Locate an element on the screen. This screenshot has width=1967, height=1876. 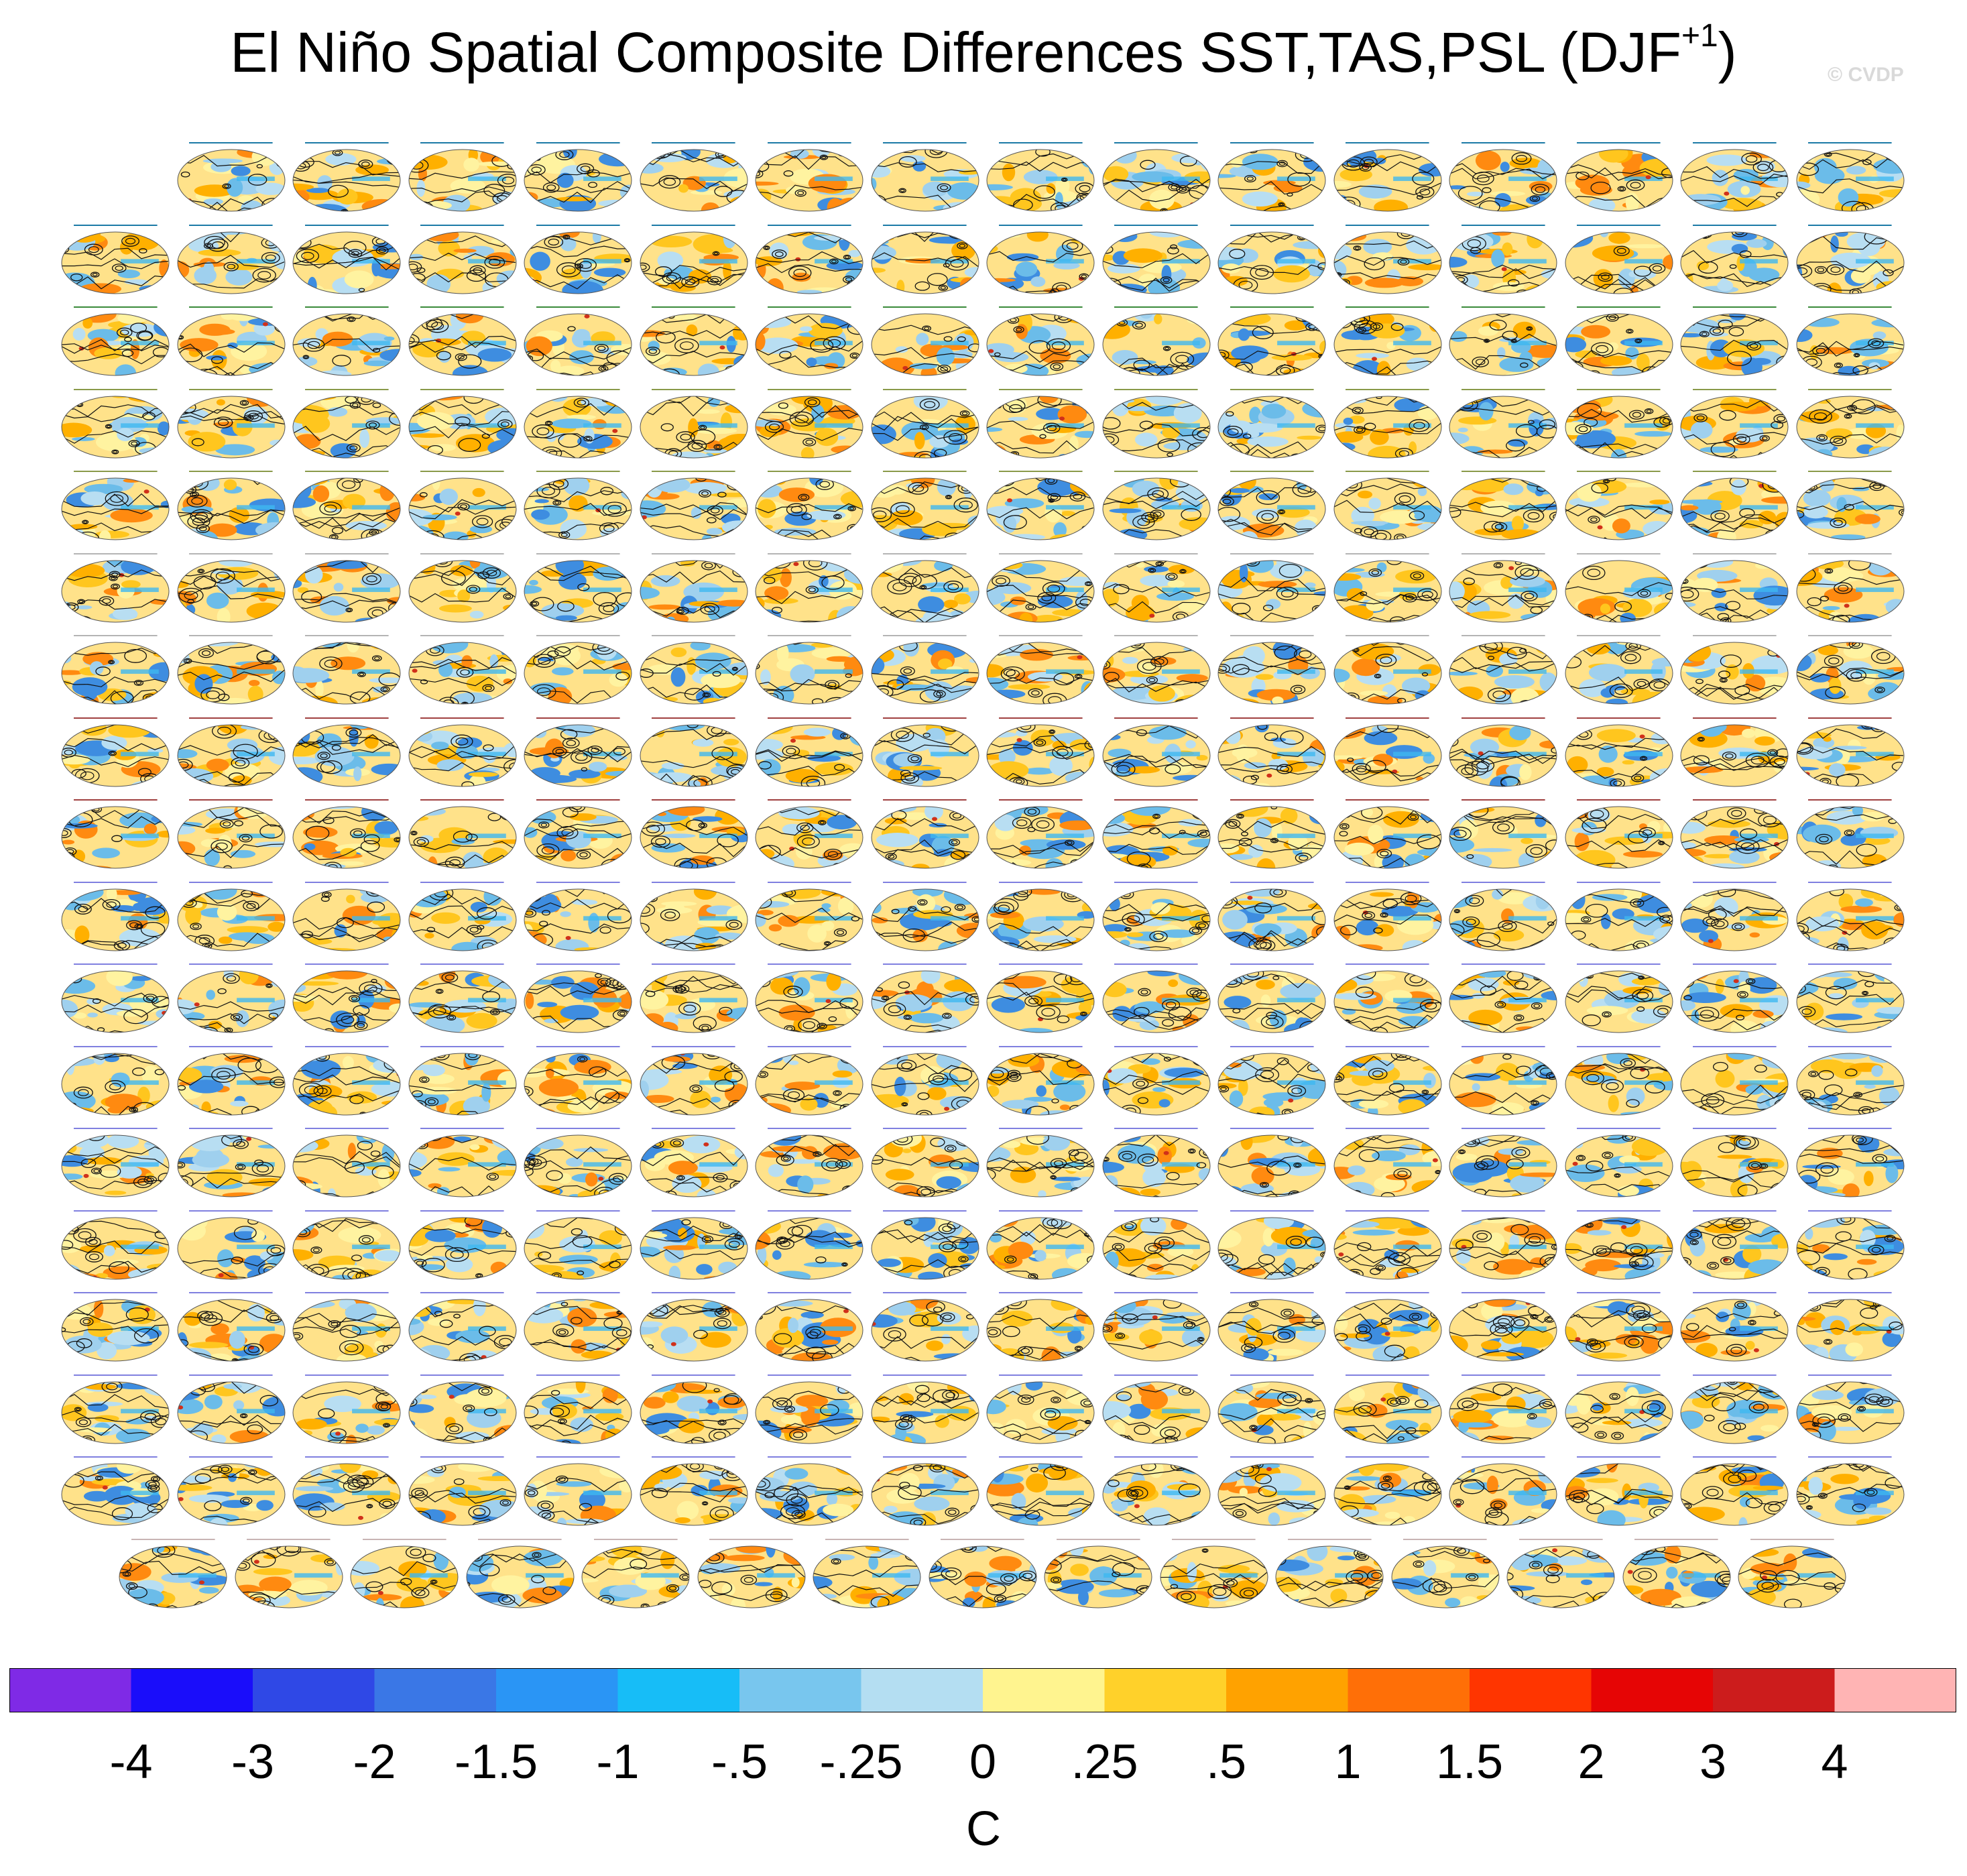
colorbar-tick-label: -2 is located at coordinates (374, 1762).